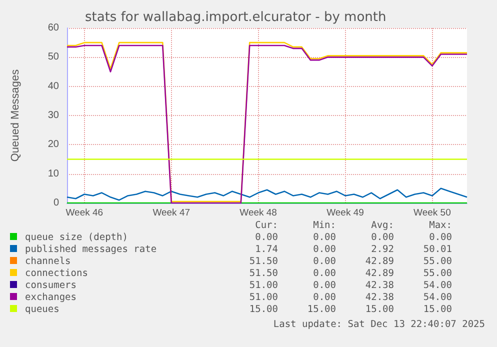 The height and width of the screenshot is (347, 497). I want to click on chart-title: stats for wallabag.import.elcurator - by month, so click(235, 17).